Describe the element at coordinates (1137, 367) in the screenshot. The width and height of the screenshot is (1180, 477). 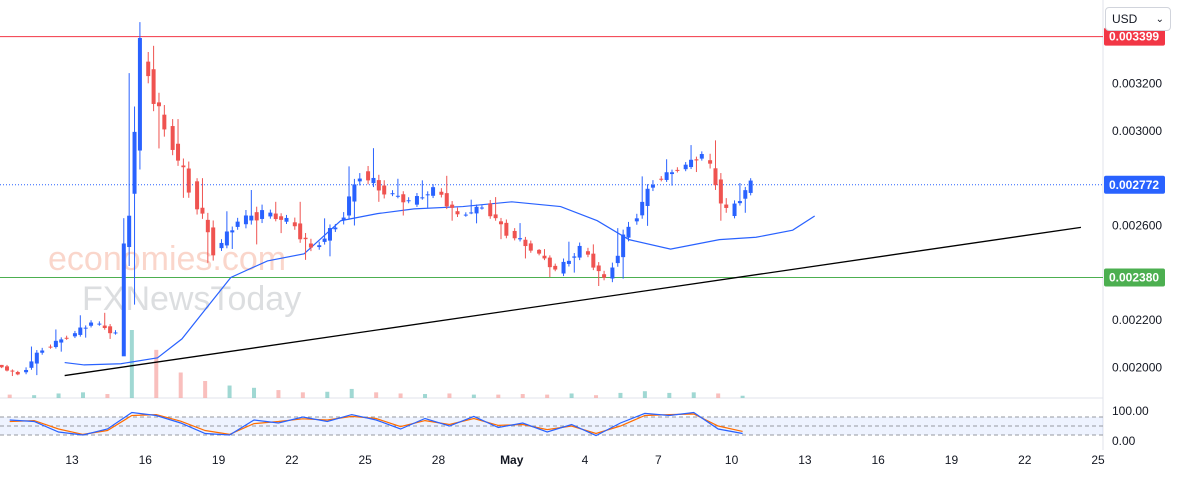
I see `price-tick-label: 0.002000` at that location.